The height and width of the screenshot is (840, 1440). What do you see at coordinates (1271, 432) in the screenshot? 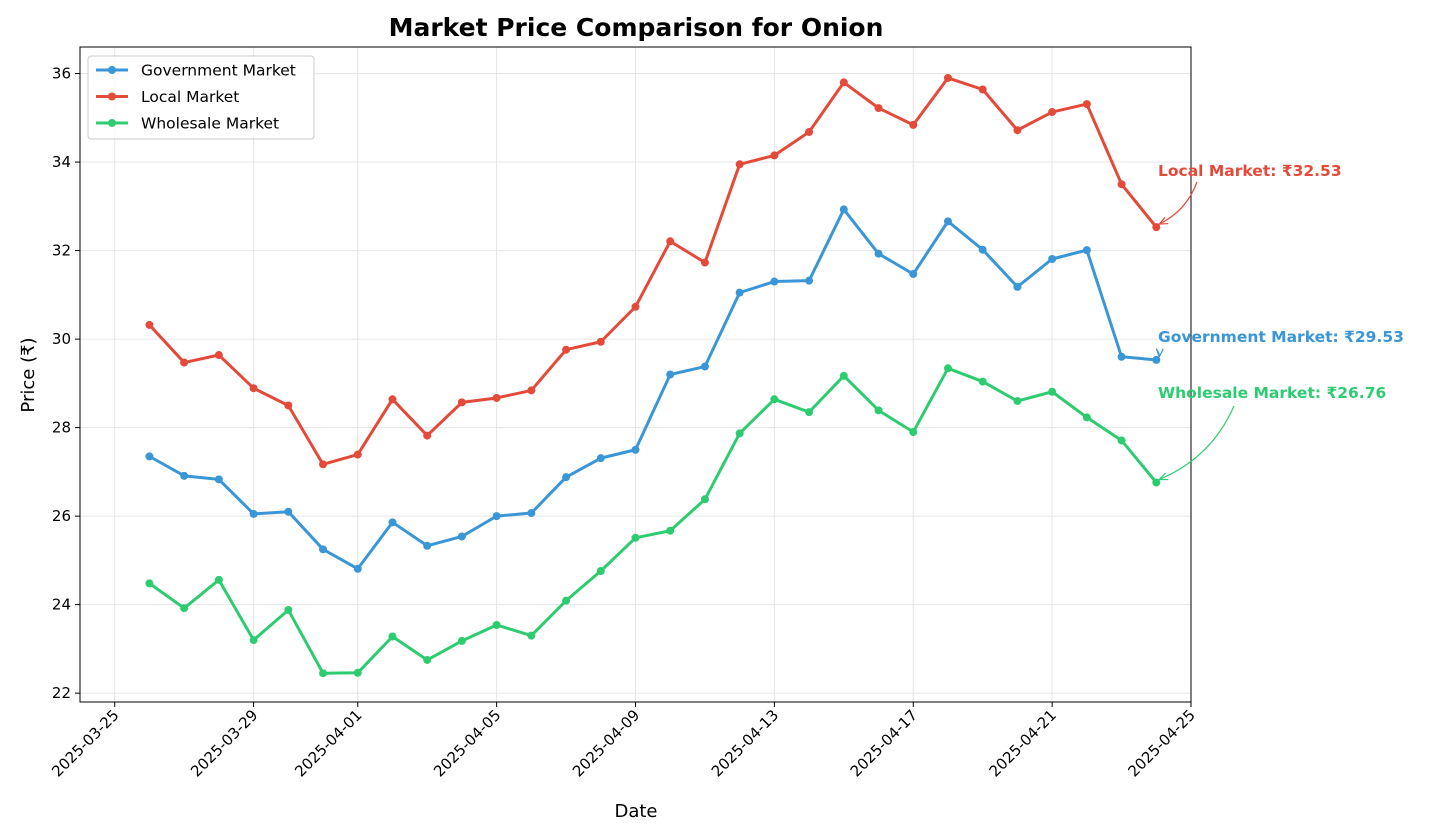
I see `annotation: Wholesale Market: ₹26.76` at bounding box center [1271, 432].